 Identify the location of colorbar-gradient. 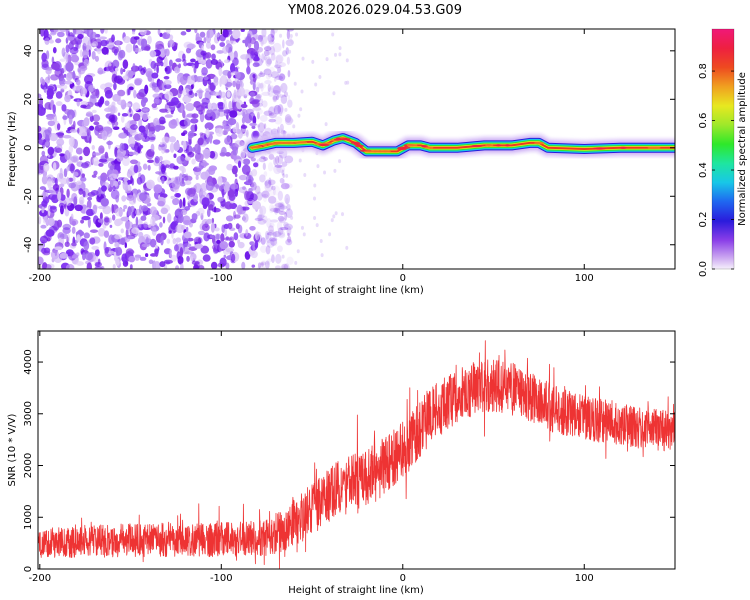
(723, 149).